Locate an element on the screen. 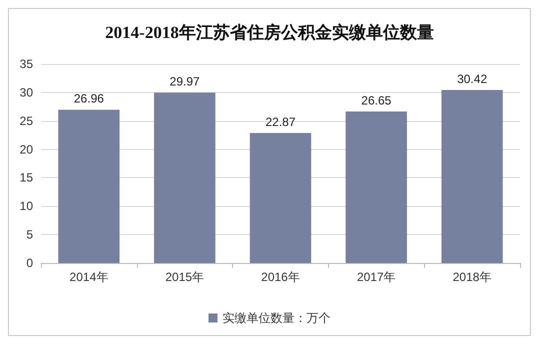  data-label: 22.87 is located at coordinates (280, 121).